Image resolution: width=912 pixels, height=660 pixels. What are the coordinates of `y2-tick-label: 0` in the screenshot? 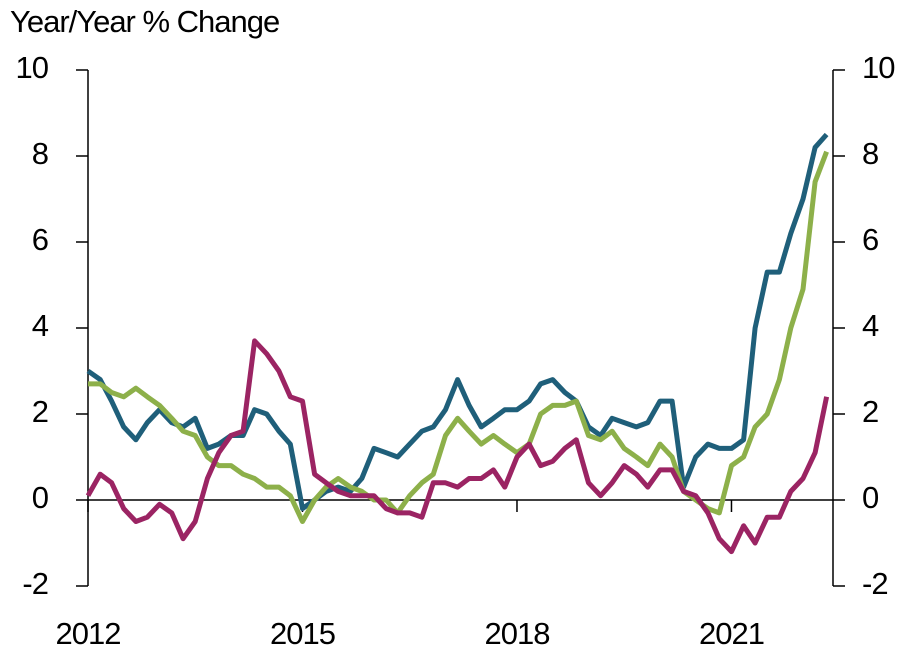 It's located at (870, 497).